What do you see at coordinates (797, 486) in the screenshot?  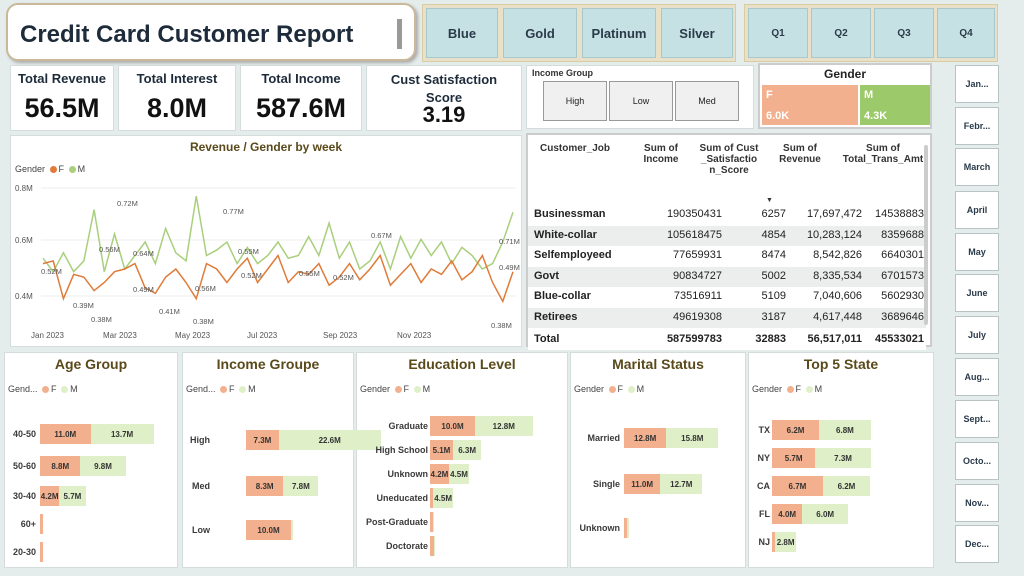 I see `bar-female: 6.7M` at bounding box center [797, 486].